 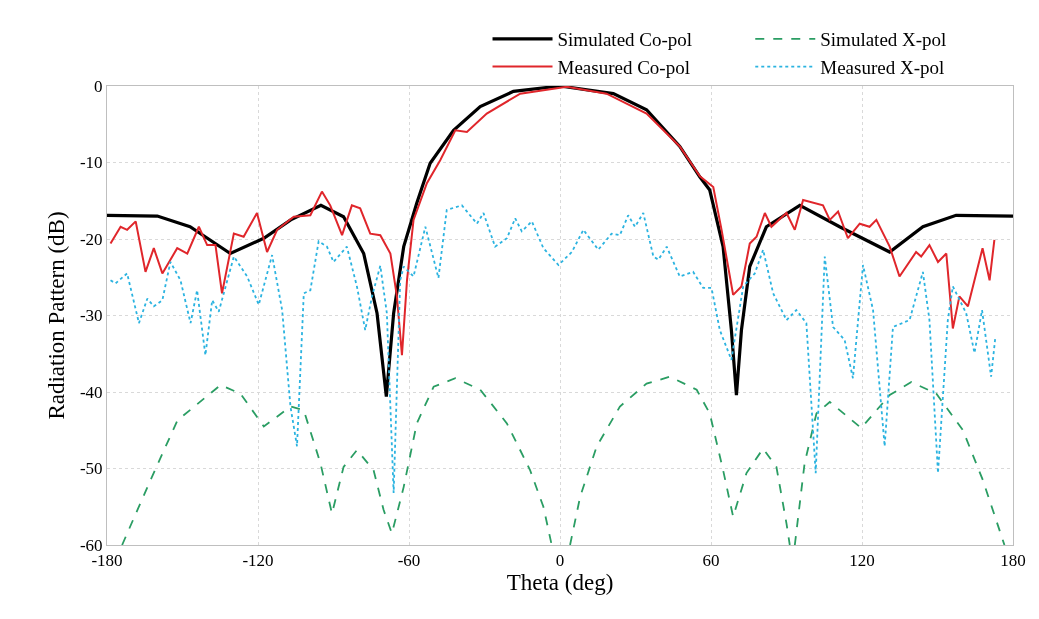 What do you see at coordinates (91, 469) in the screenshot?
I see `y-tick-label: -50` at bounding box center [91, 469].